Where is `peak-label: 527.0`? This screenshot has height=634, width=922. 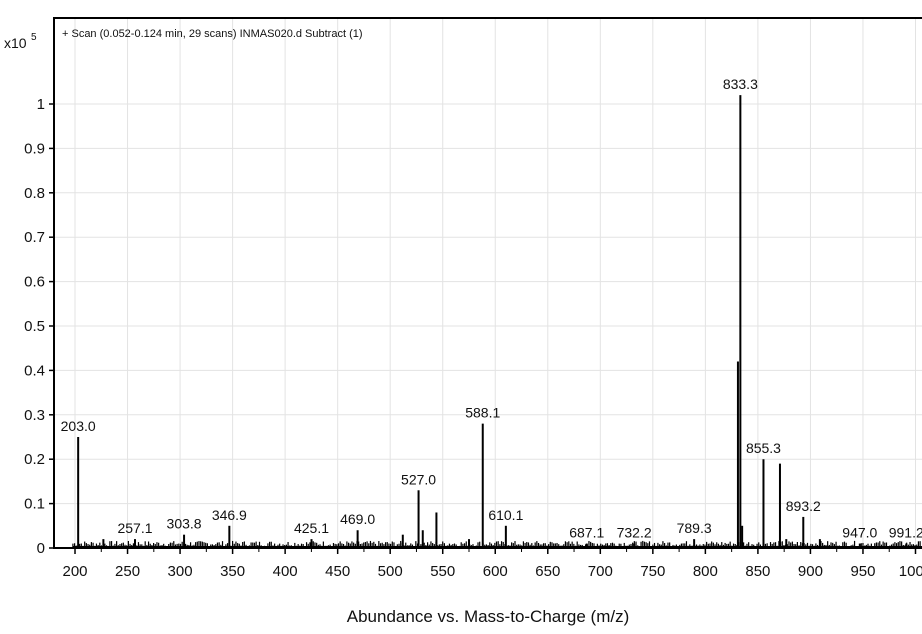
peak-label: 527.0 is located at coordinates (418, 479).